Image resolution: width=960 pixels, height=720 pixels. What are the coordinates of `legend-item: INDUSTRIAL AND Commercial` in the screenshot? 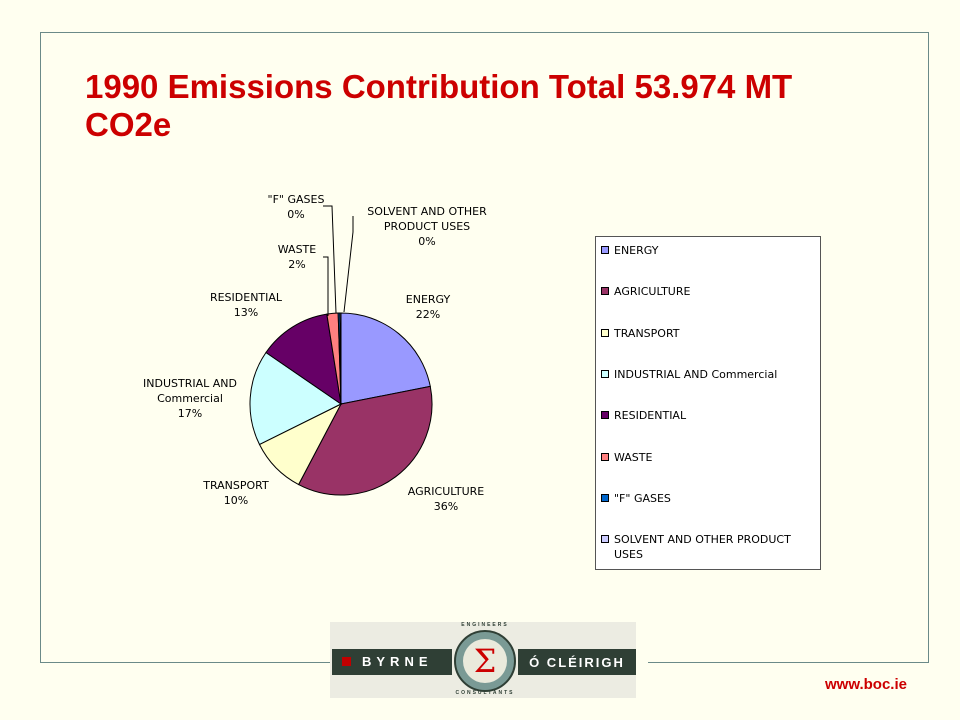 It's located at (710, 374).